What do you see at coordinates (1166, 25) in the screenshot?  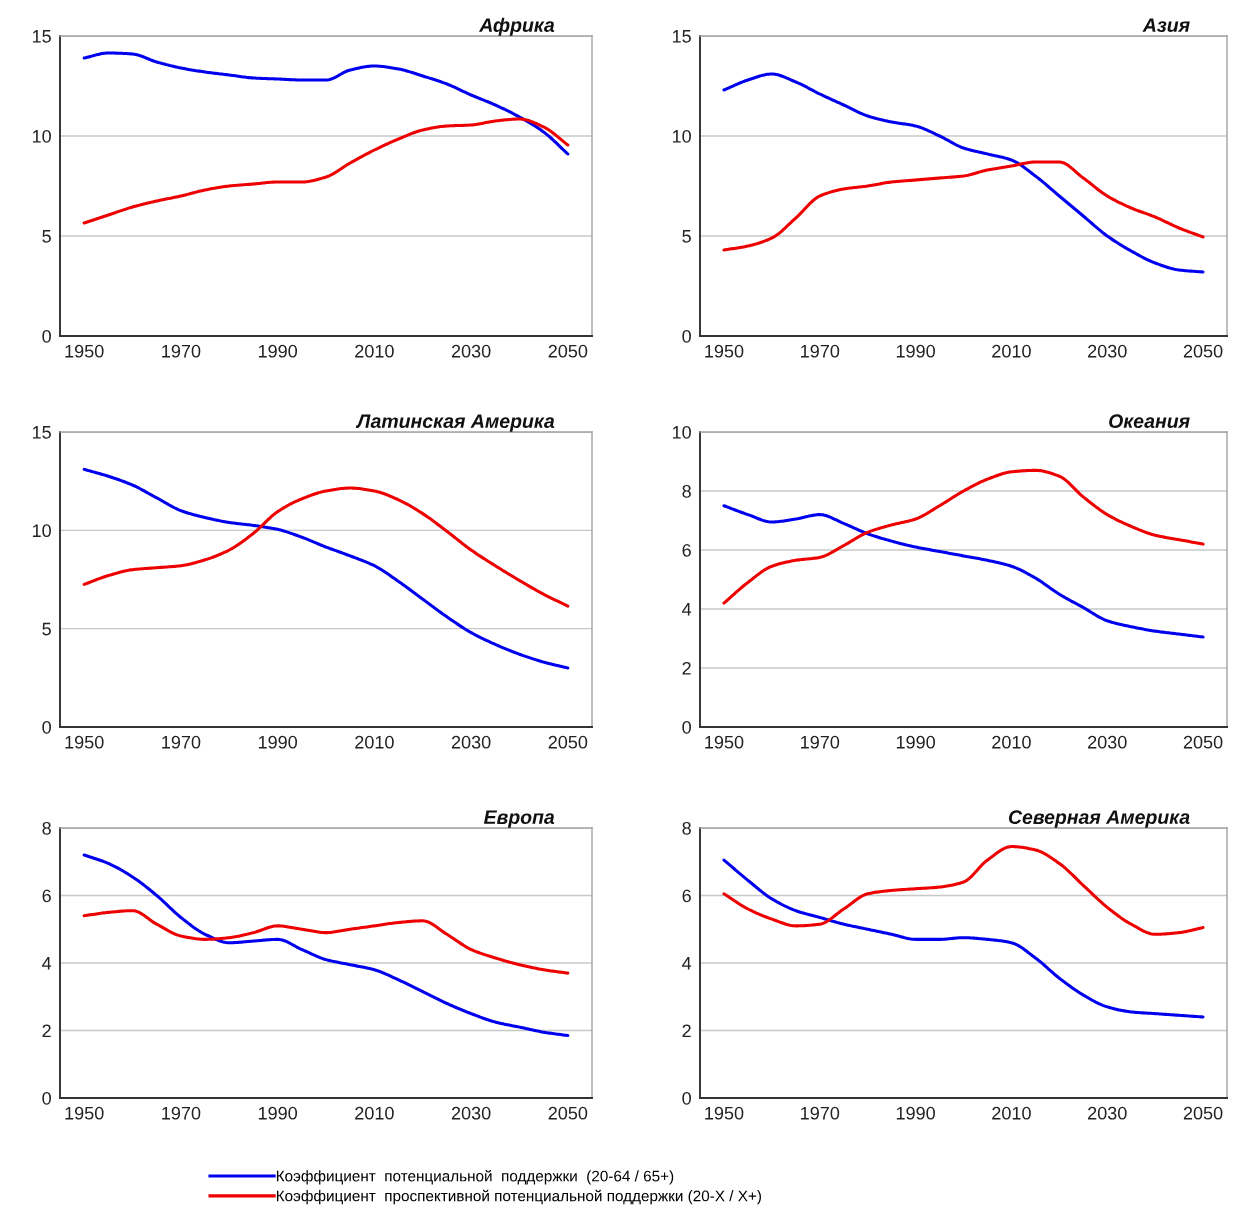 I see `chart-title: Азия` at bounding box center [1166, 25].